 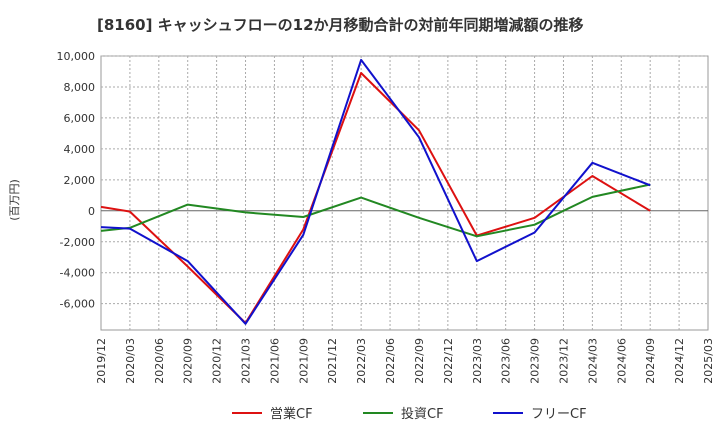 What do you see at coordinates (130, 361) in the screenshot?
I see `x-tick-label: 2020/03` at bounding box center [130, 361].